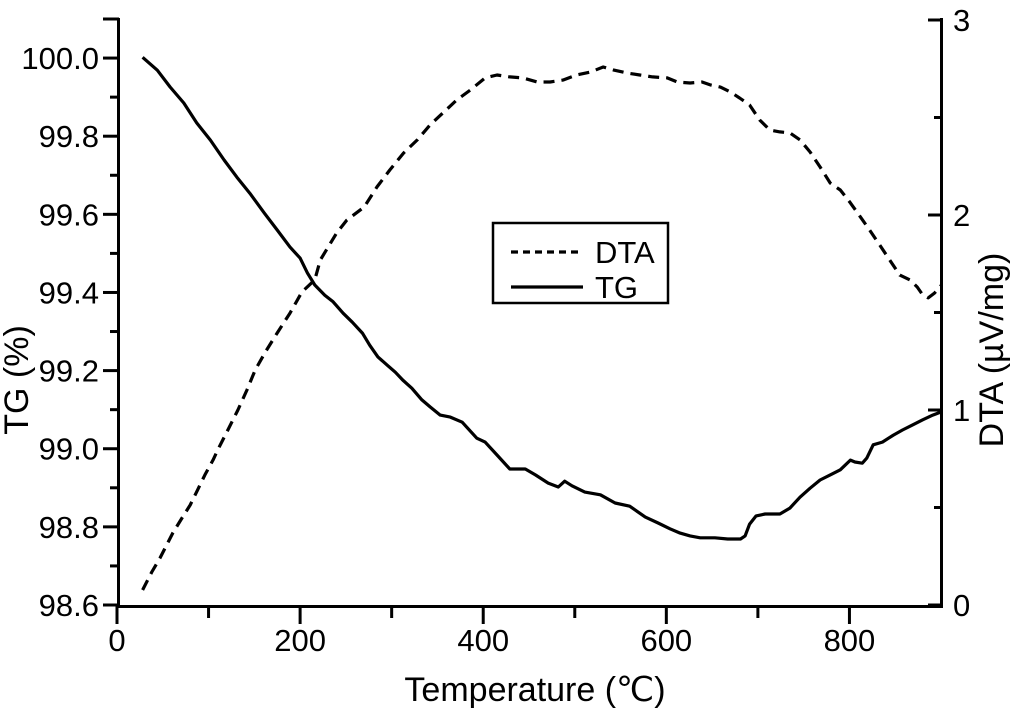  What do you see at coordinates (850, 640) in the screenshot?
I see `x-axis-tick-label: 800` at bounding box center [850, 640].